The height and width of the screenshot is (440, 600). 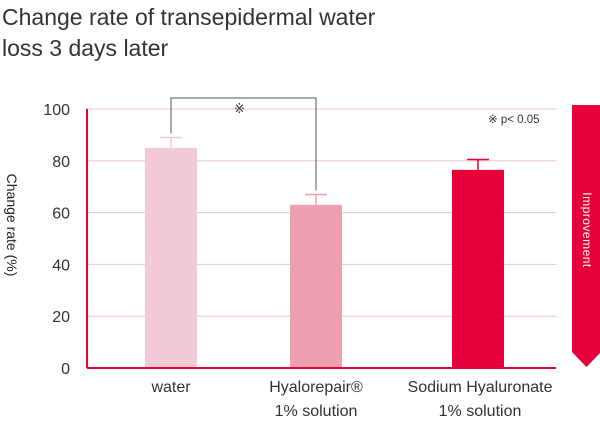 I want to click on significance-mark: ※, so click(x=239, y=108).